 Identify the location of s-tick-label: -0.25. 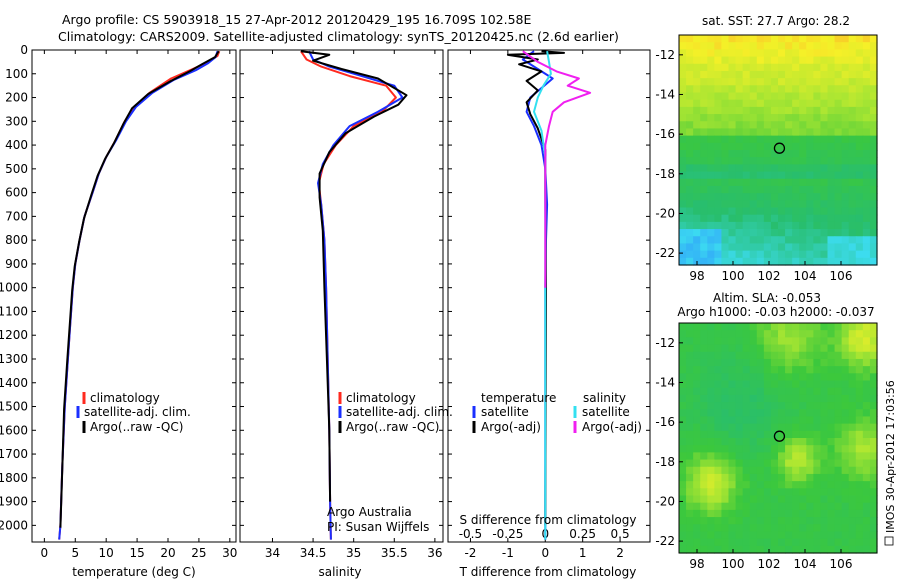
(507, 534).